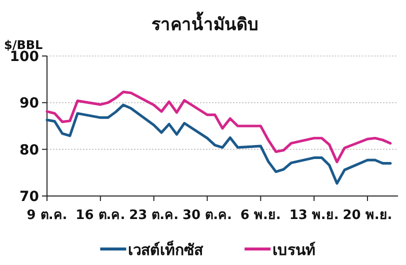 The image size is (406, 265). What do you see at coordinates (101, 215) in the screenshot?
I see `xtick: 16 ต.ค.` at bounding box center [101, 215].